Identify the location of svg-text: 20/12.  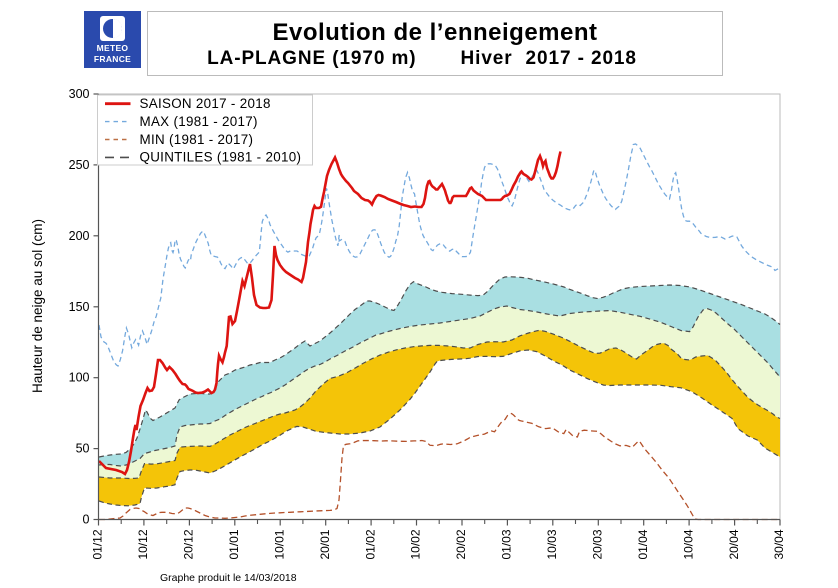
(189, 544).